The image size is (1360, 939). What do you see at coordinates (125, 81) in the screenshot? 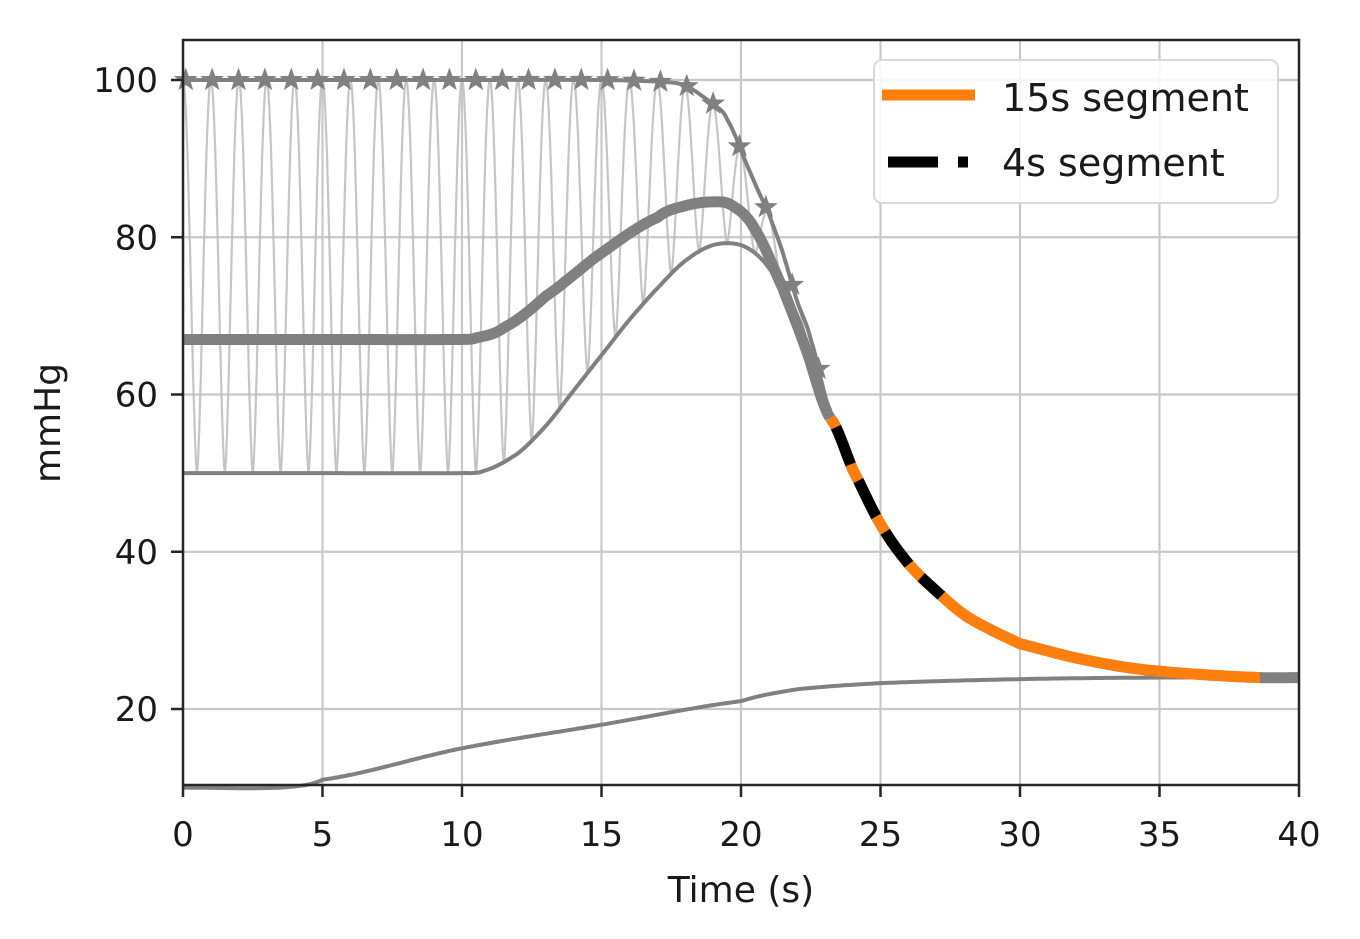
I see `y-tick-label: 100` at bounding box center [125, 81].